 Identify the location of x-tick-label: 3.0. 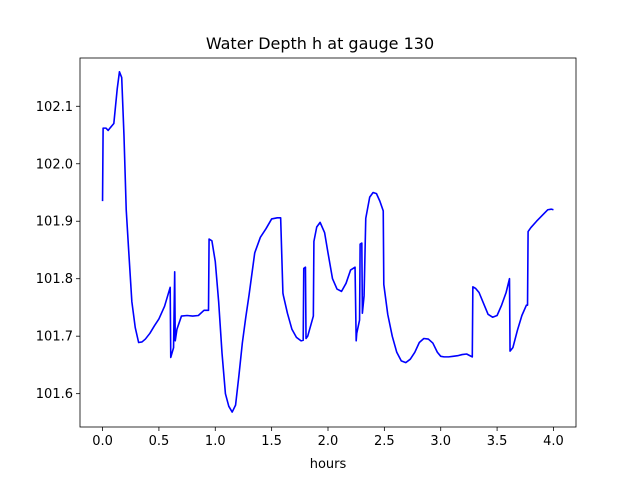
(440, 441).